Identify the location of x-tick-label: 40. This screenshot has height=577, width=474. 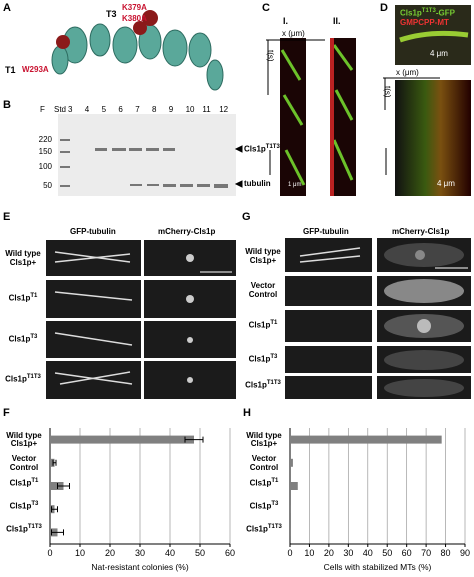
(368, 553).